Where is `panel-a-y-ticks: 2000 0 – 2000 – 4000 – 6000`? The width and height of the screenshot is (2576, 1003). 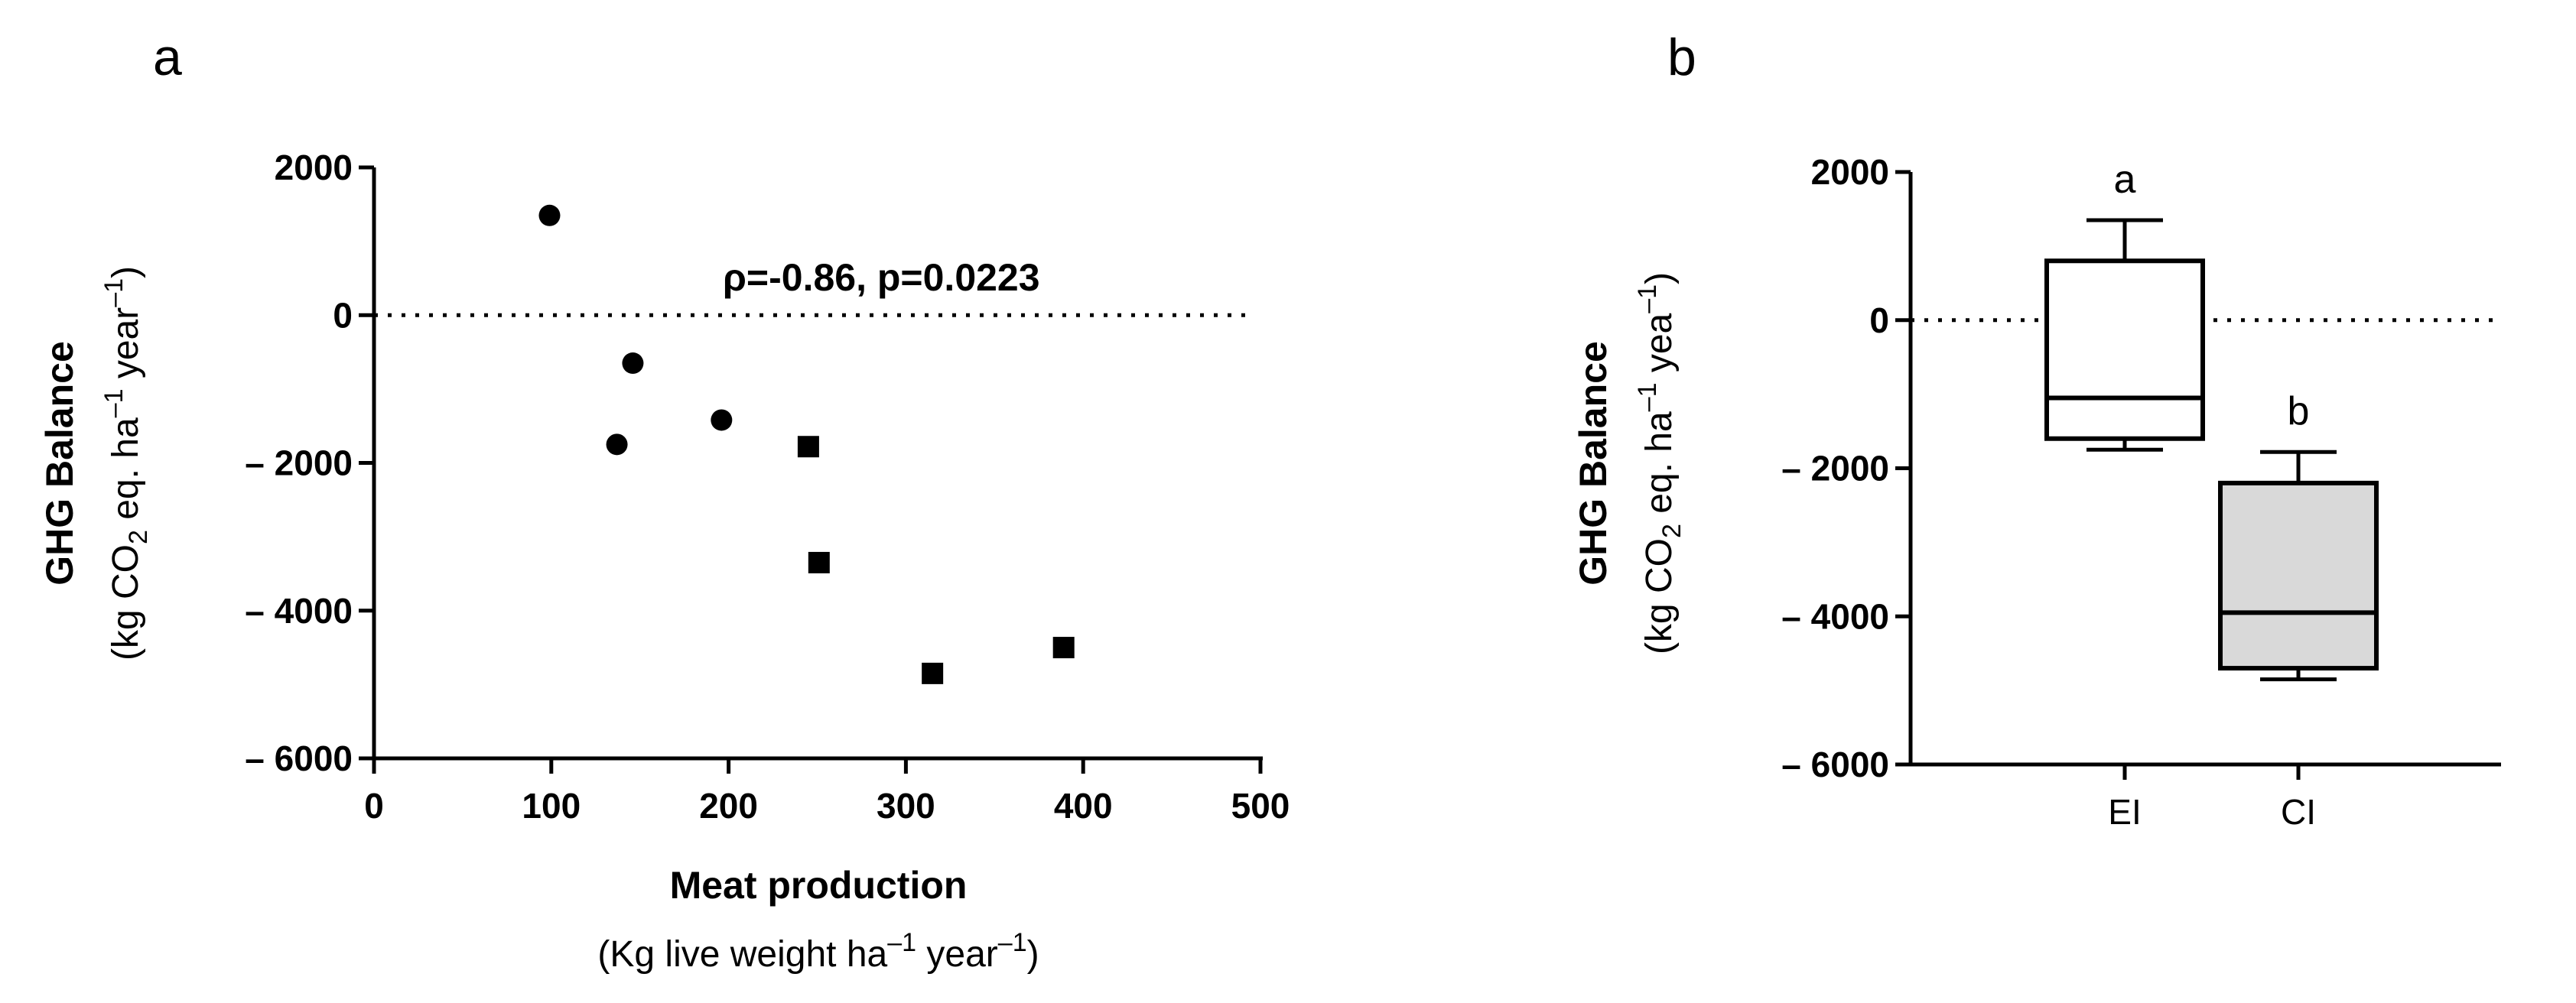
panel-a-y-ticks: 2000 0 – 2000 – 4000 – 6000 is located at coordinates (309, 463).